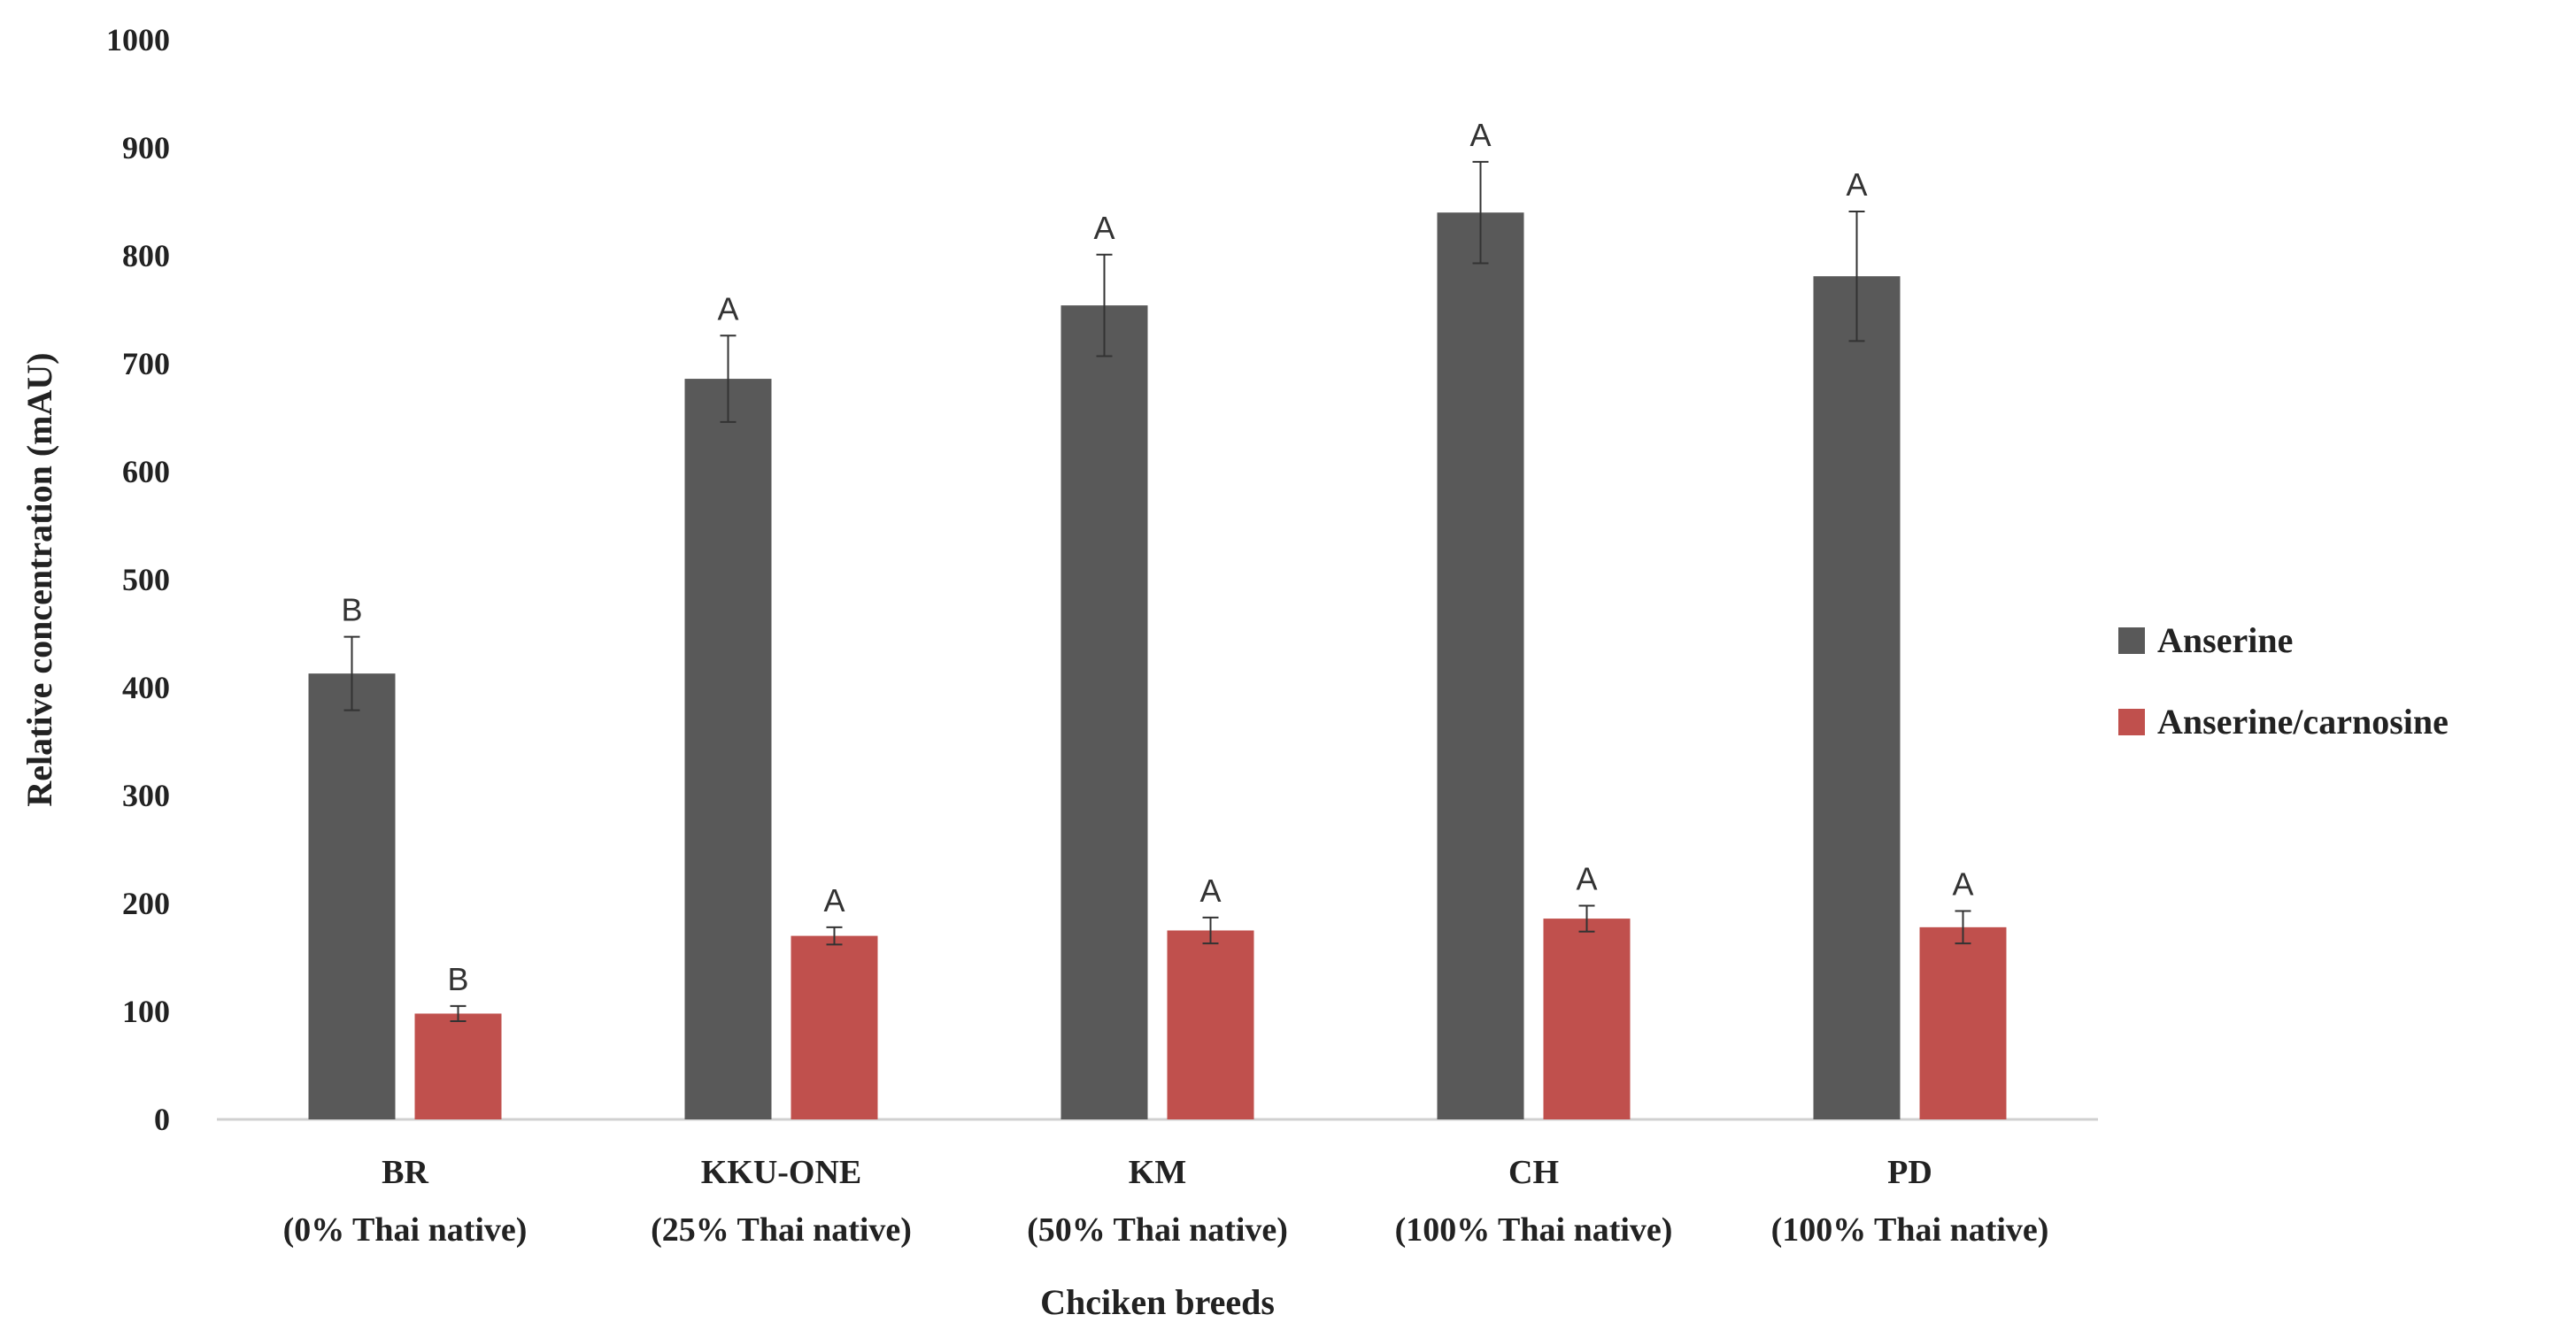 The width and height of the screenshot is (2576, 1330). I want to click on x-tick-label: KM, so click(1157, 1172).